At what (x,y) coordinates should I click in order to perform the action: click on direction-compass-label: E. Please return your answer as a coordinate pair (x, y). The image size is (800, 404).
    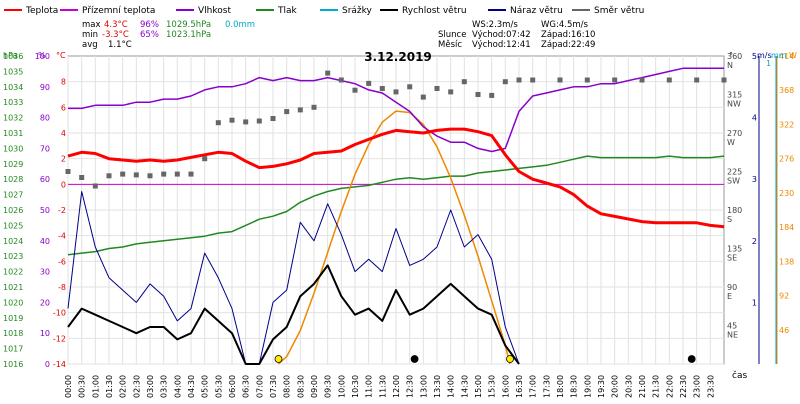
    Looking at the image, I should click on (729, 296).